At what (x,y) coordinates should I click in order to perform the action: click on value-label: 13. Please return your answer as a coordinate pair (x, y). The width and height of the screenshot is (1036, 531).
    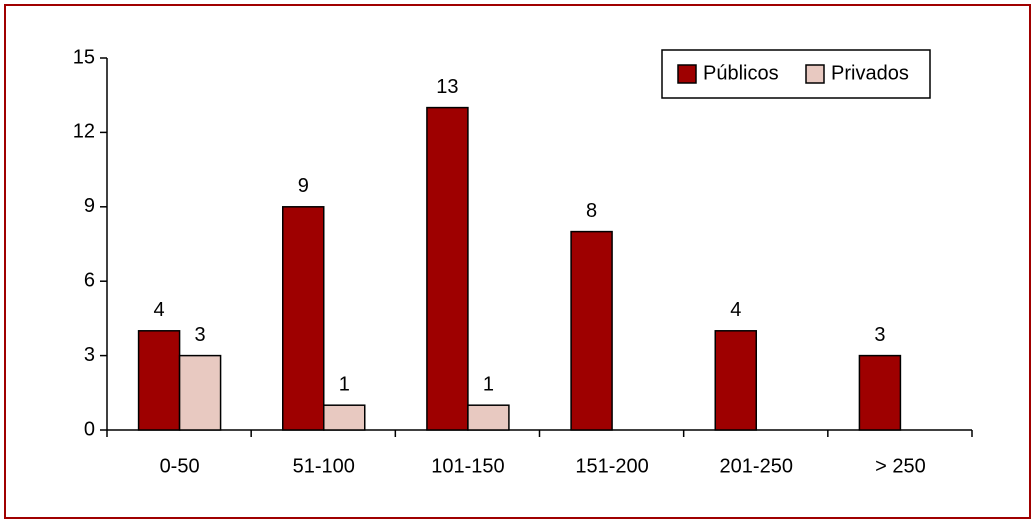
    Looking at the image, I should click on (447, 87).